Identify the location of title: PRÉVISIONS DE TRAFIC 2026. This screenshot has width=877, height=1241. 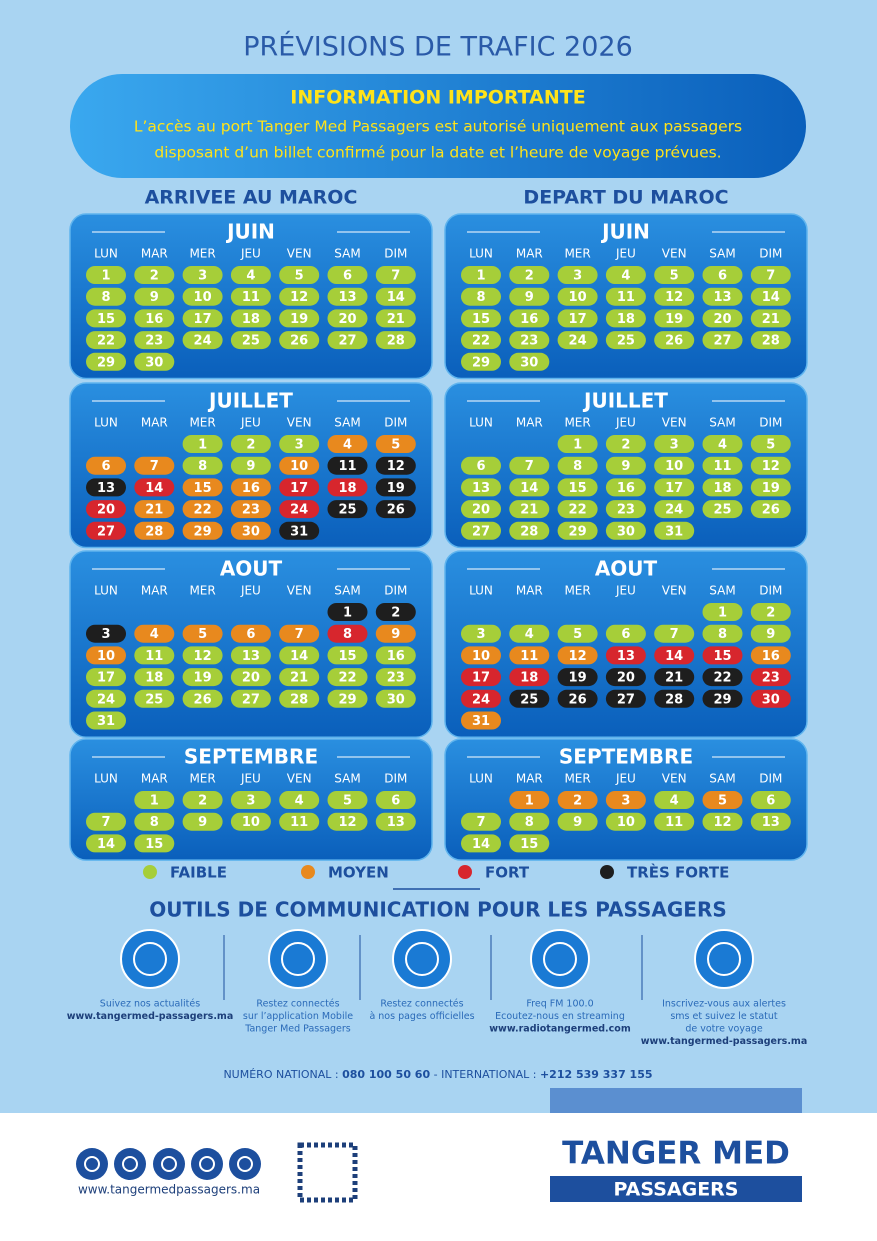
(438, 47).